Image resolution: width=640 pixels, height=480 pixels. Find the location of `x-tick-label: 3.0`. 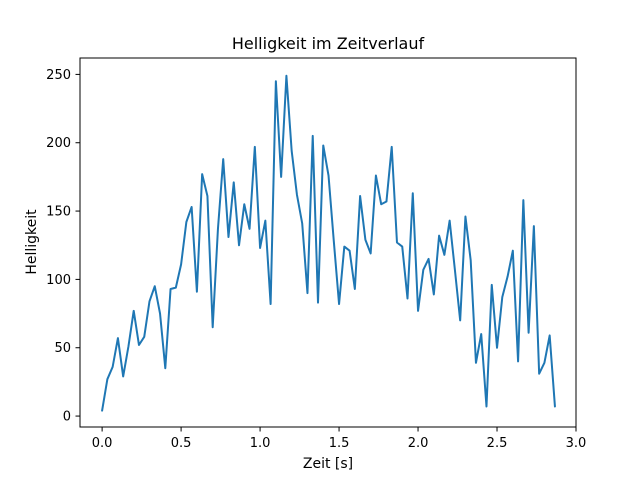

x-tick-label: 3.0 is located at coordinates (576, 443).